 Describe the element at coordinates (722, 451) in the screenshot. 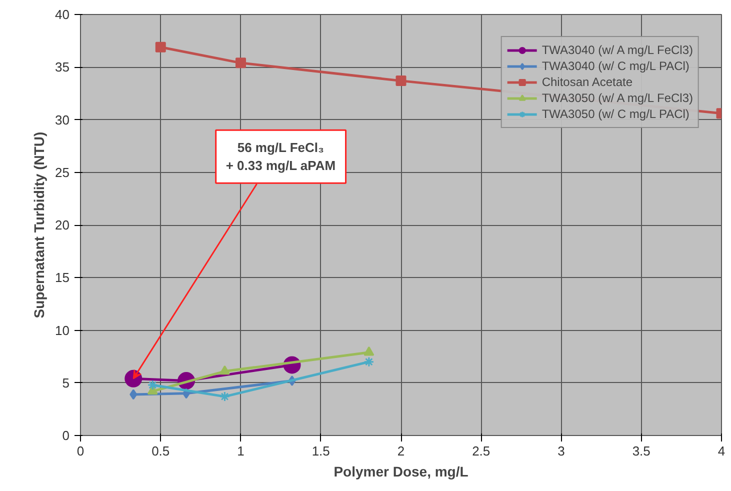

I see `x-tick-label: 4` at that location.